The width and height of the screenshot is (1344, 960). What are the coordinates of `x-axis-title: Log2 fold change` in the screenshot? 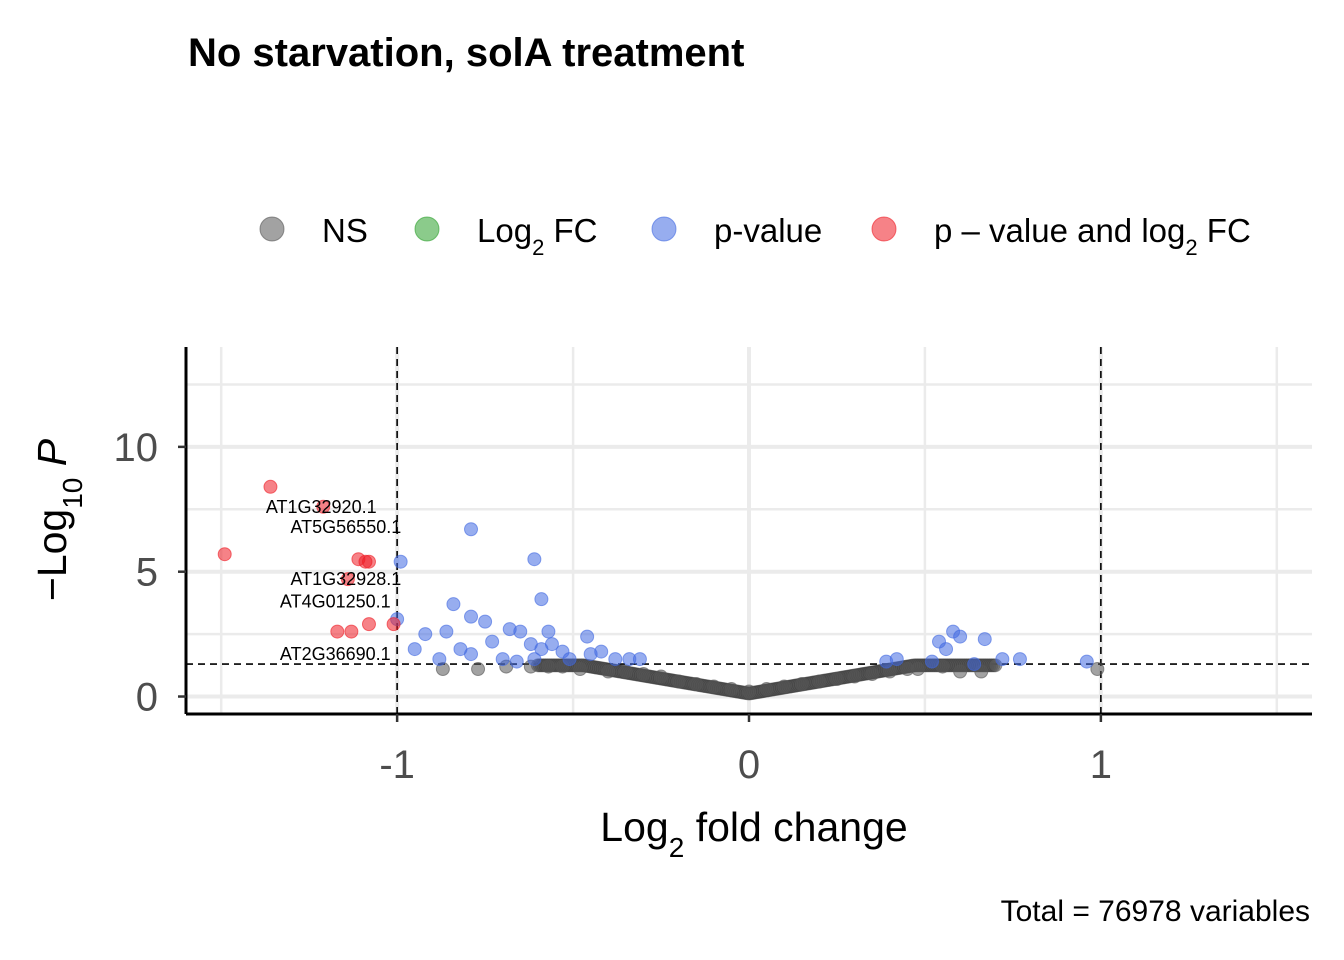 It's located at (753, 833).